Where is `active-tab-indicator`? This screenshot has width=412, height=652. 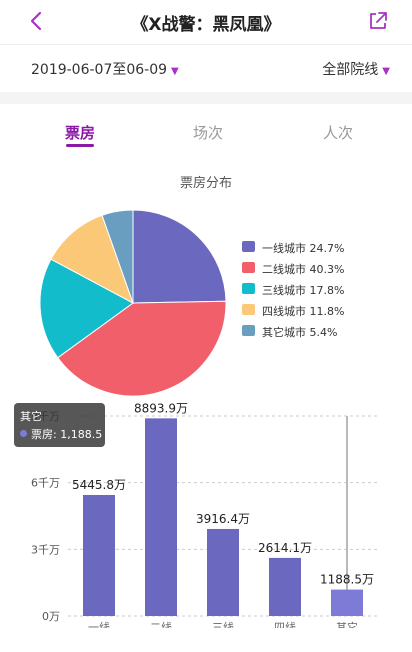 active-tab-indicator is located at coordinates (80, 145).